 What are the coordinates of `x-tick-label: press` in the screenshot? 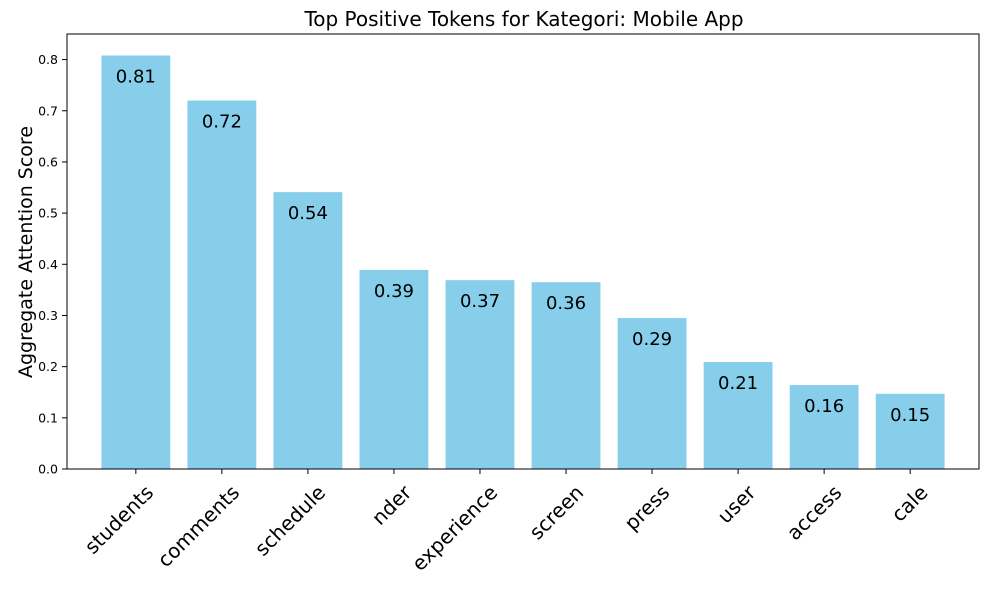 It's located at (646, 507).